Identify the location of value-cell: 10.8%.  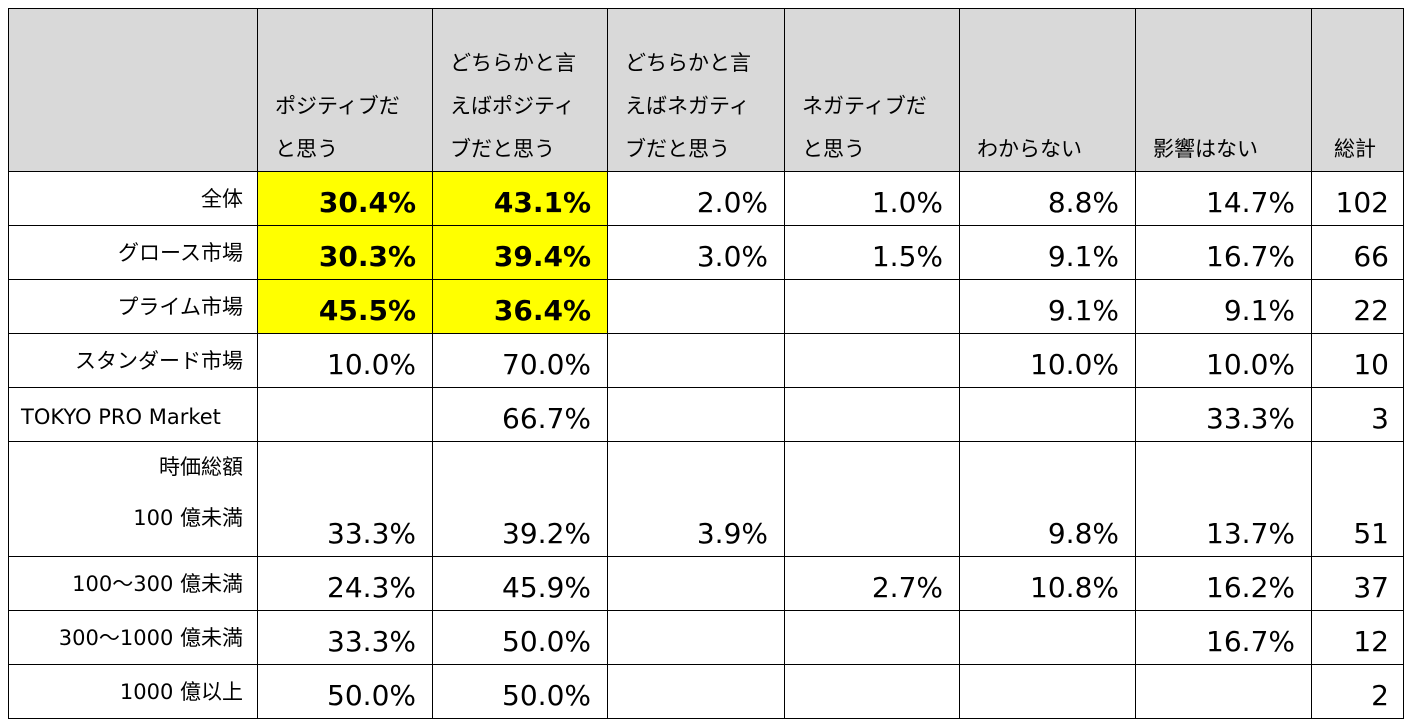
(1047, 583).